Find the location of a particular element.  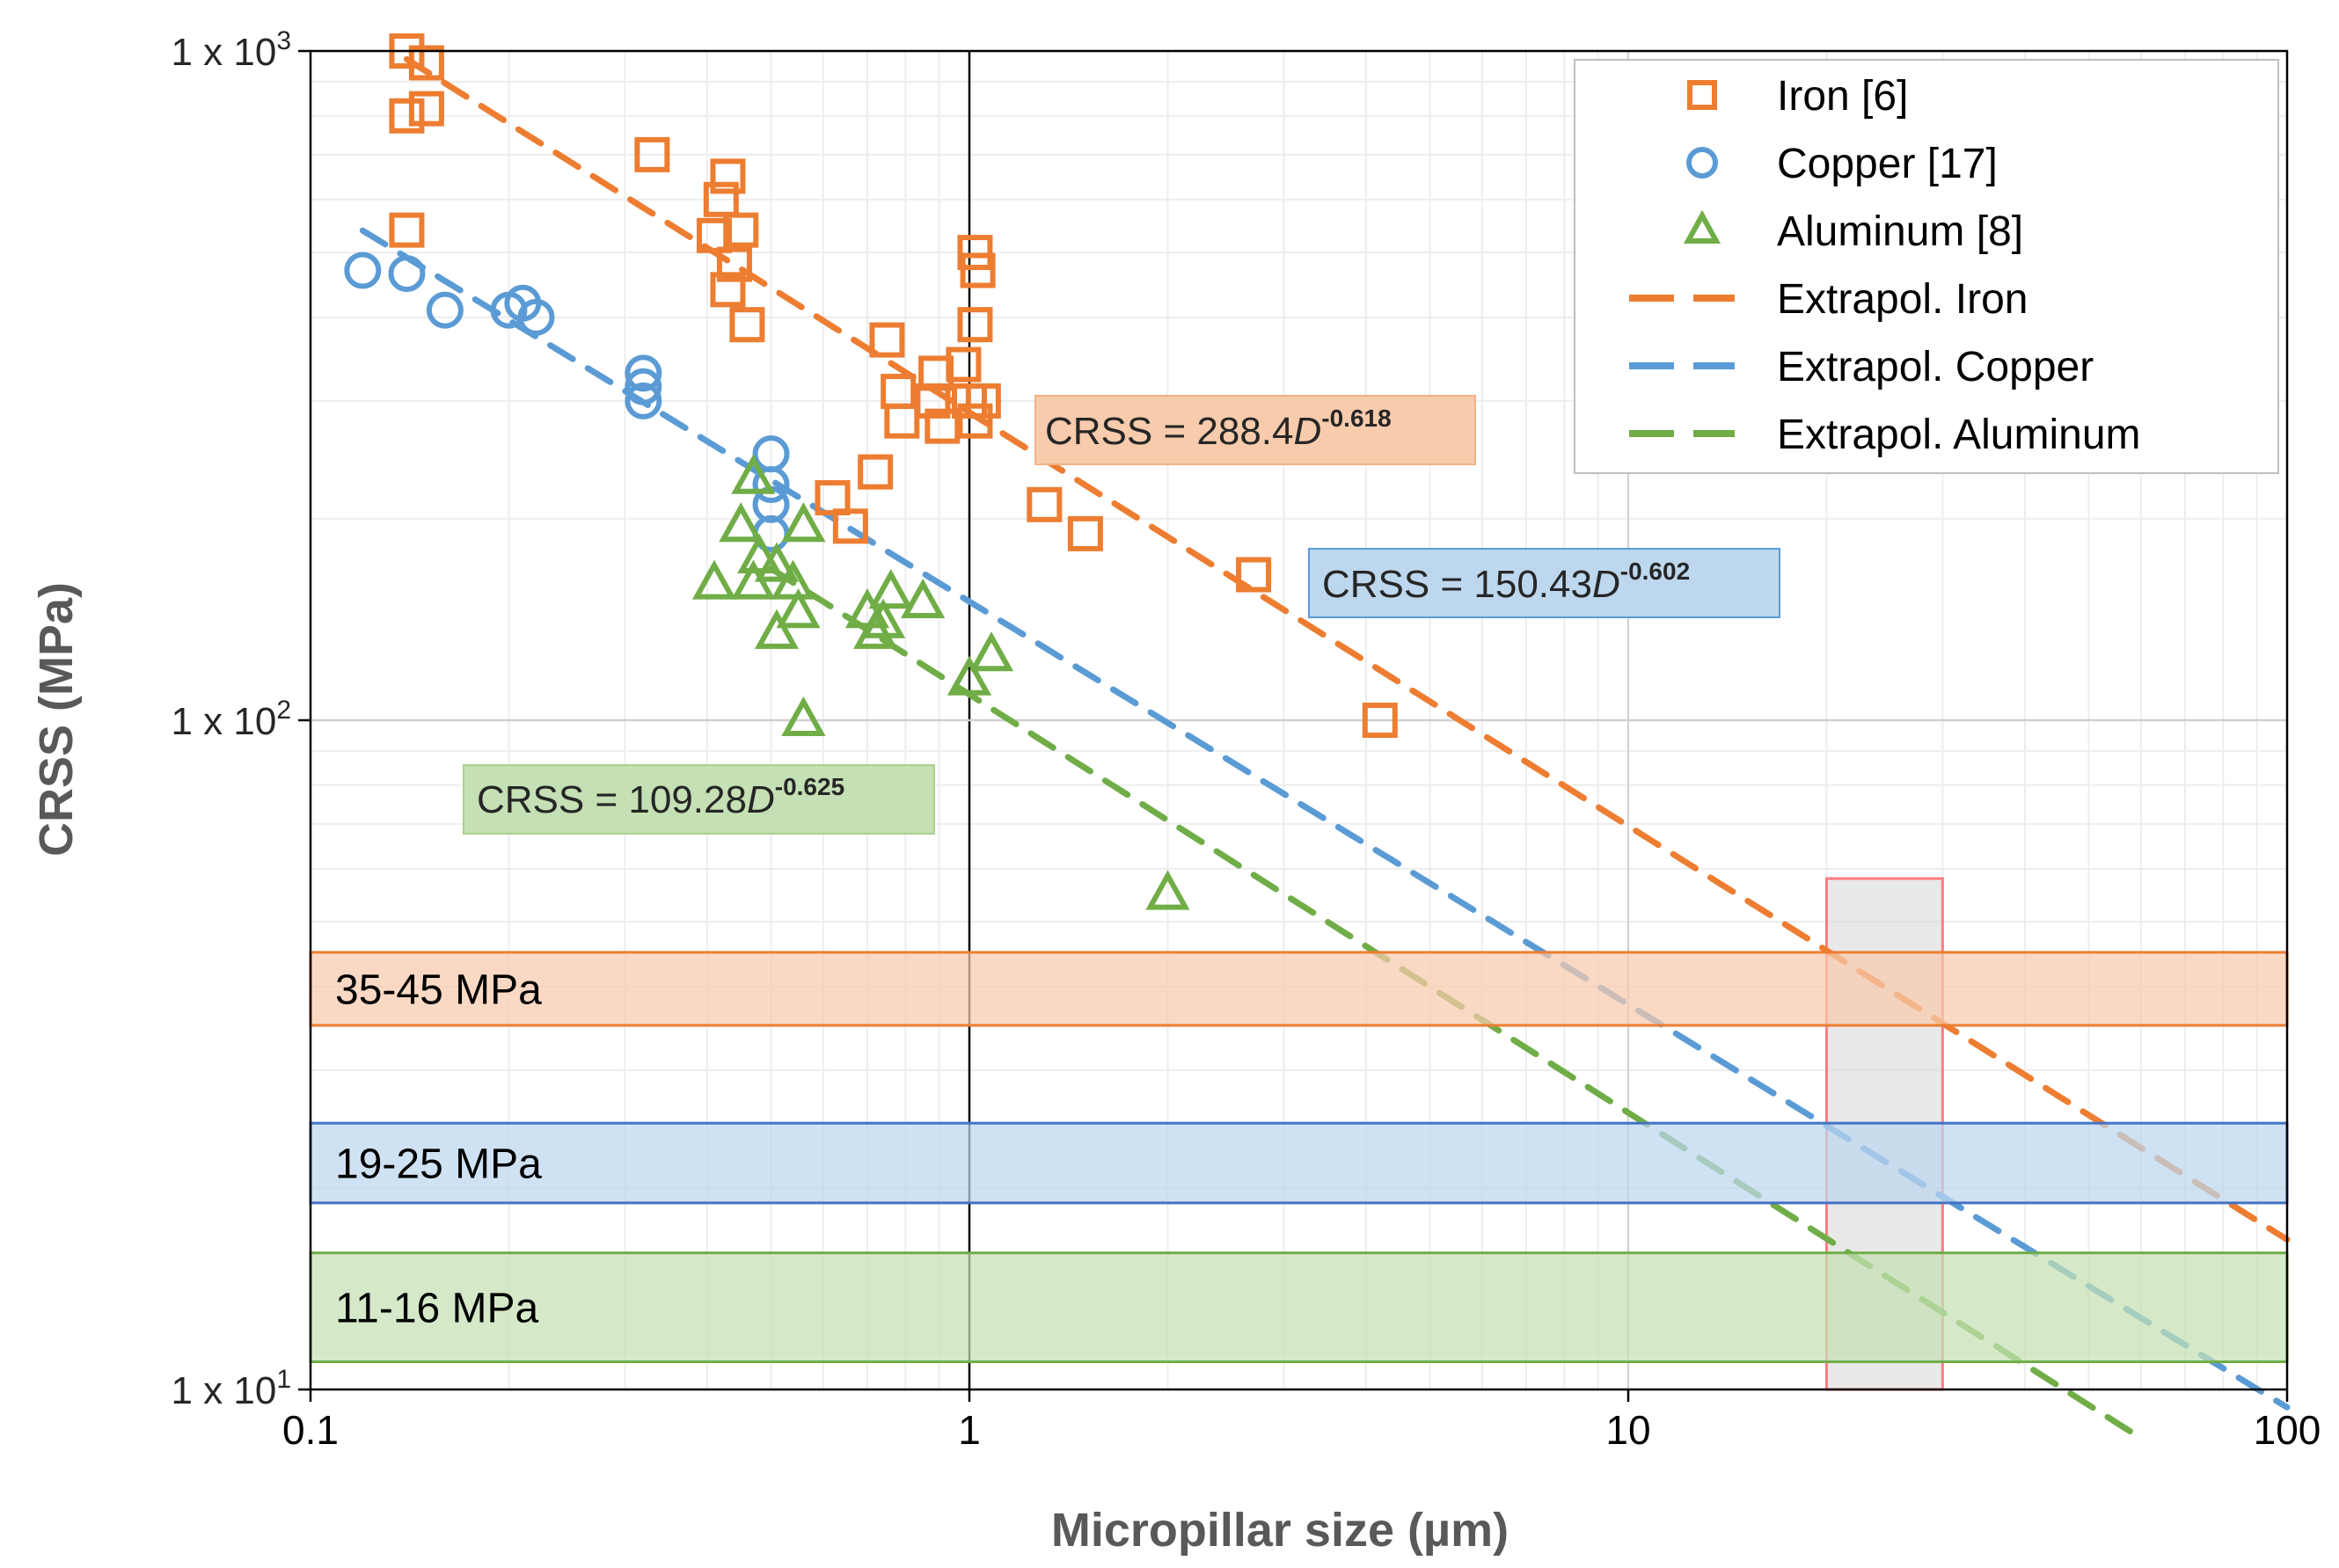

svg-text: CRSS = 109.28D-0.625 is located at coordinates (660, 797).